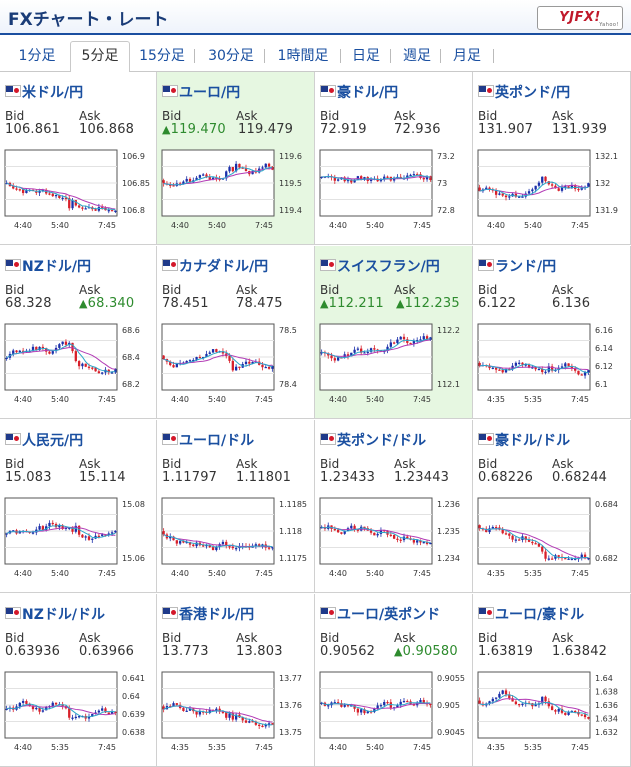  Describe the element at coordinates (162, 56) in the screenshot. I see `tab-2: 15分足` at that location.